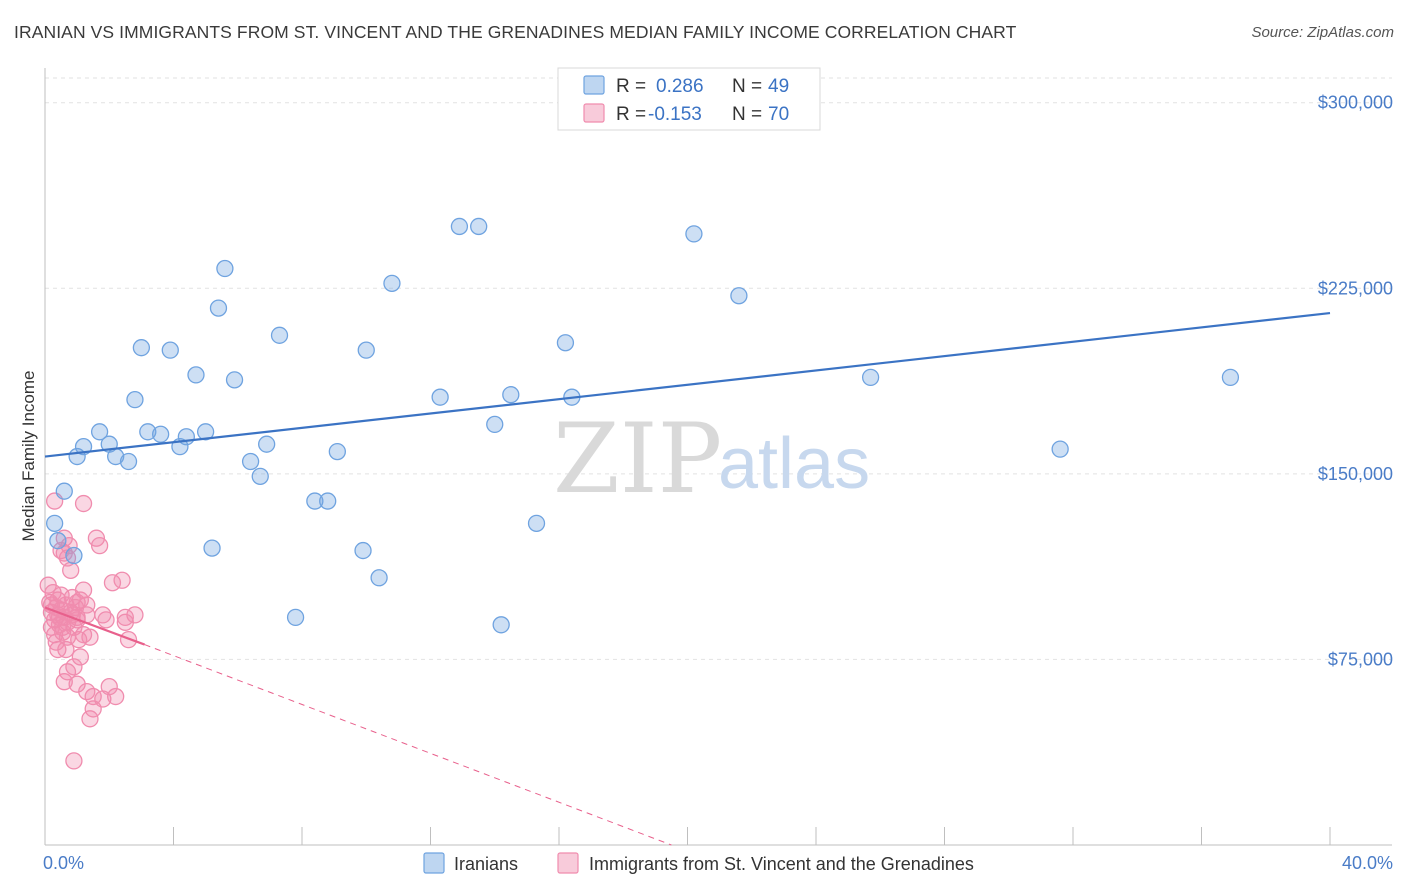 Image resolution: width=1406 pixels, height=892 pixels. I want to click on series-immigrants, so click(91, 631).